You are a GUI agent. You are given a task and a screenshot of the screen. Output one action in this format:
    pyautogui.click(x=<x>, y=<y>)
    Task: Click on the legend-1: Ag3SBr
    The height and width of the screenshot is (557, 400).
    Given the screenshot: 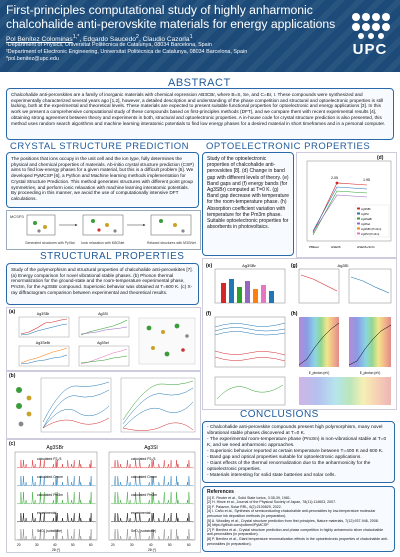 What is the action you would take?
    pyautogui.click(x=366, y=209)
    